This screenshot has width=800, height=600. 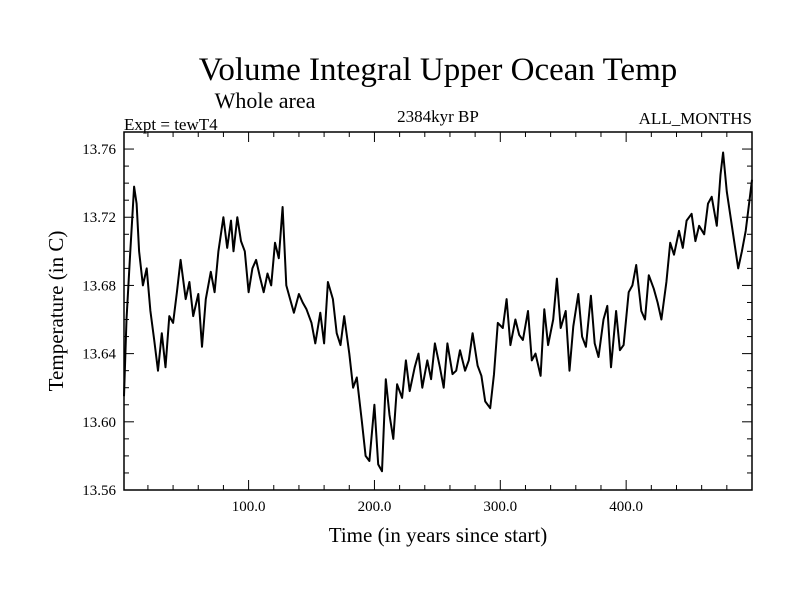 What do you see at coordinates (375, 507) in the screenshot?
I see `x-tick-label: 200.0` at bounding box center [375, 507].